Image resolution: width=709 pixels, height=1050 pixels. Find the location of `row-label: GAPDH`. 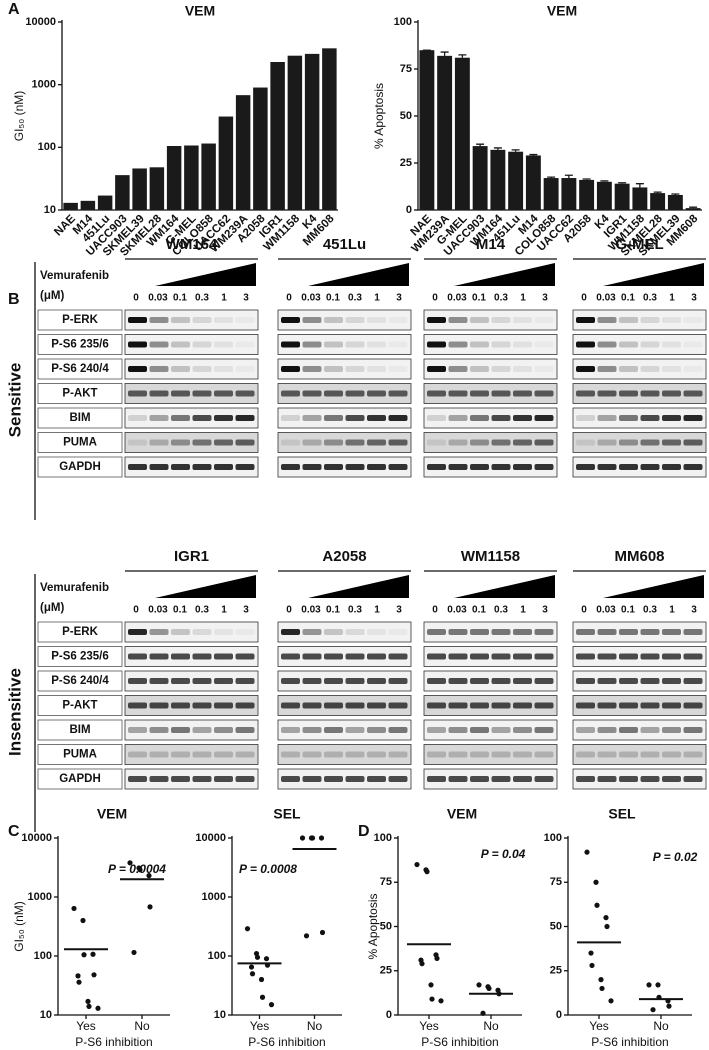

row-label: GAPDH is located at coordinates (80, 779).